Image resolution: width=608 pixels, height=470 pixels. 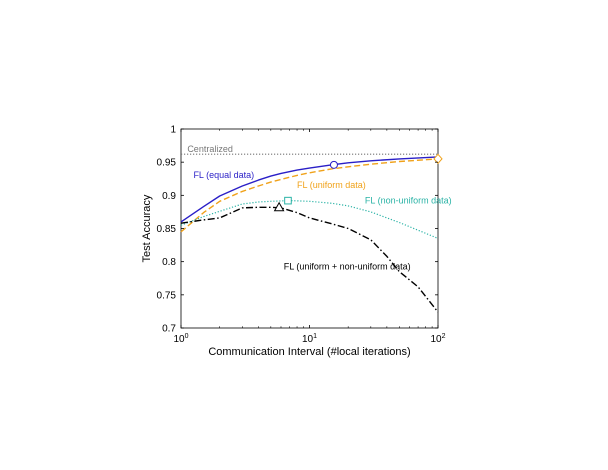 I want to click on y-tick-label: 1, so click(x=173, y=130).